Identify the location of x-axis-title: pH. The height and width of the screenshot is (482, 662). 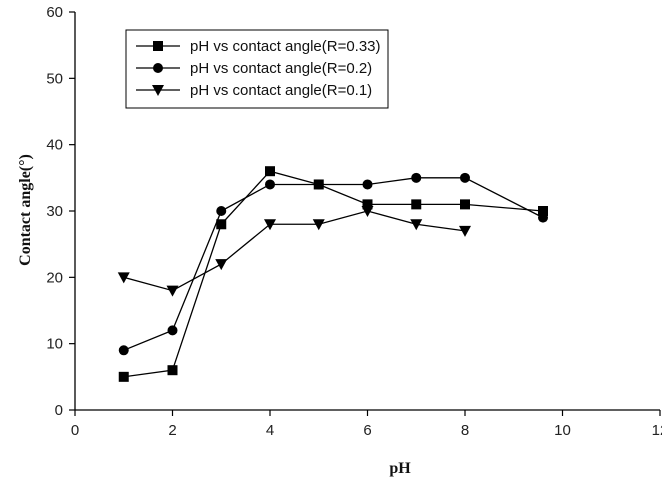
(400, 468).